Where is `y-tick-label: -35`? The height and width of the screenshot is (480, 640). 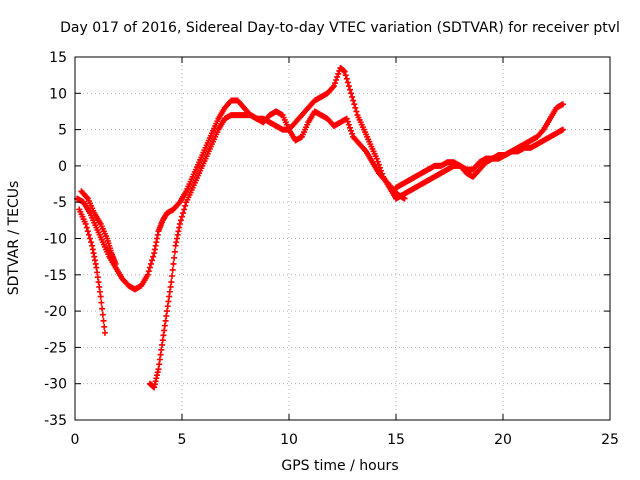 y-tick-label: -35 is located at coordinates (55, 421).